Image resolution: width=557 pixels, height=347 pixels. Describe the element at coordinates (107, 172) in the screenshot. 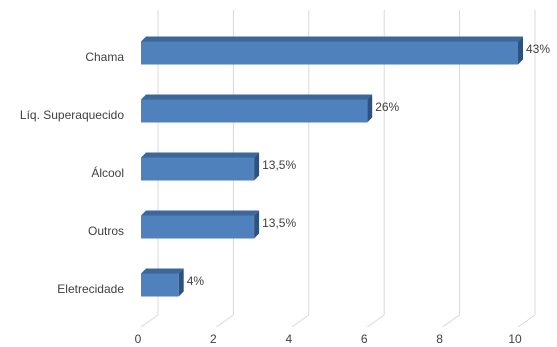

I see `category-label: Álcool` at that location.